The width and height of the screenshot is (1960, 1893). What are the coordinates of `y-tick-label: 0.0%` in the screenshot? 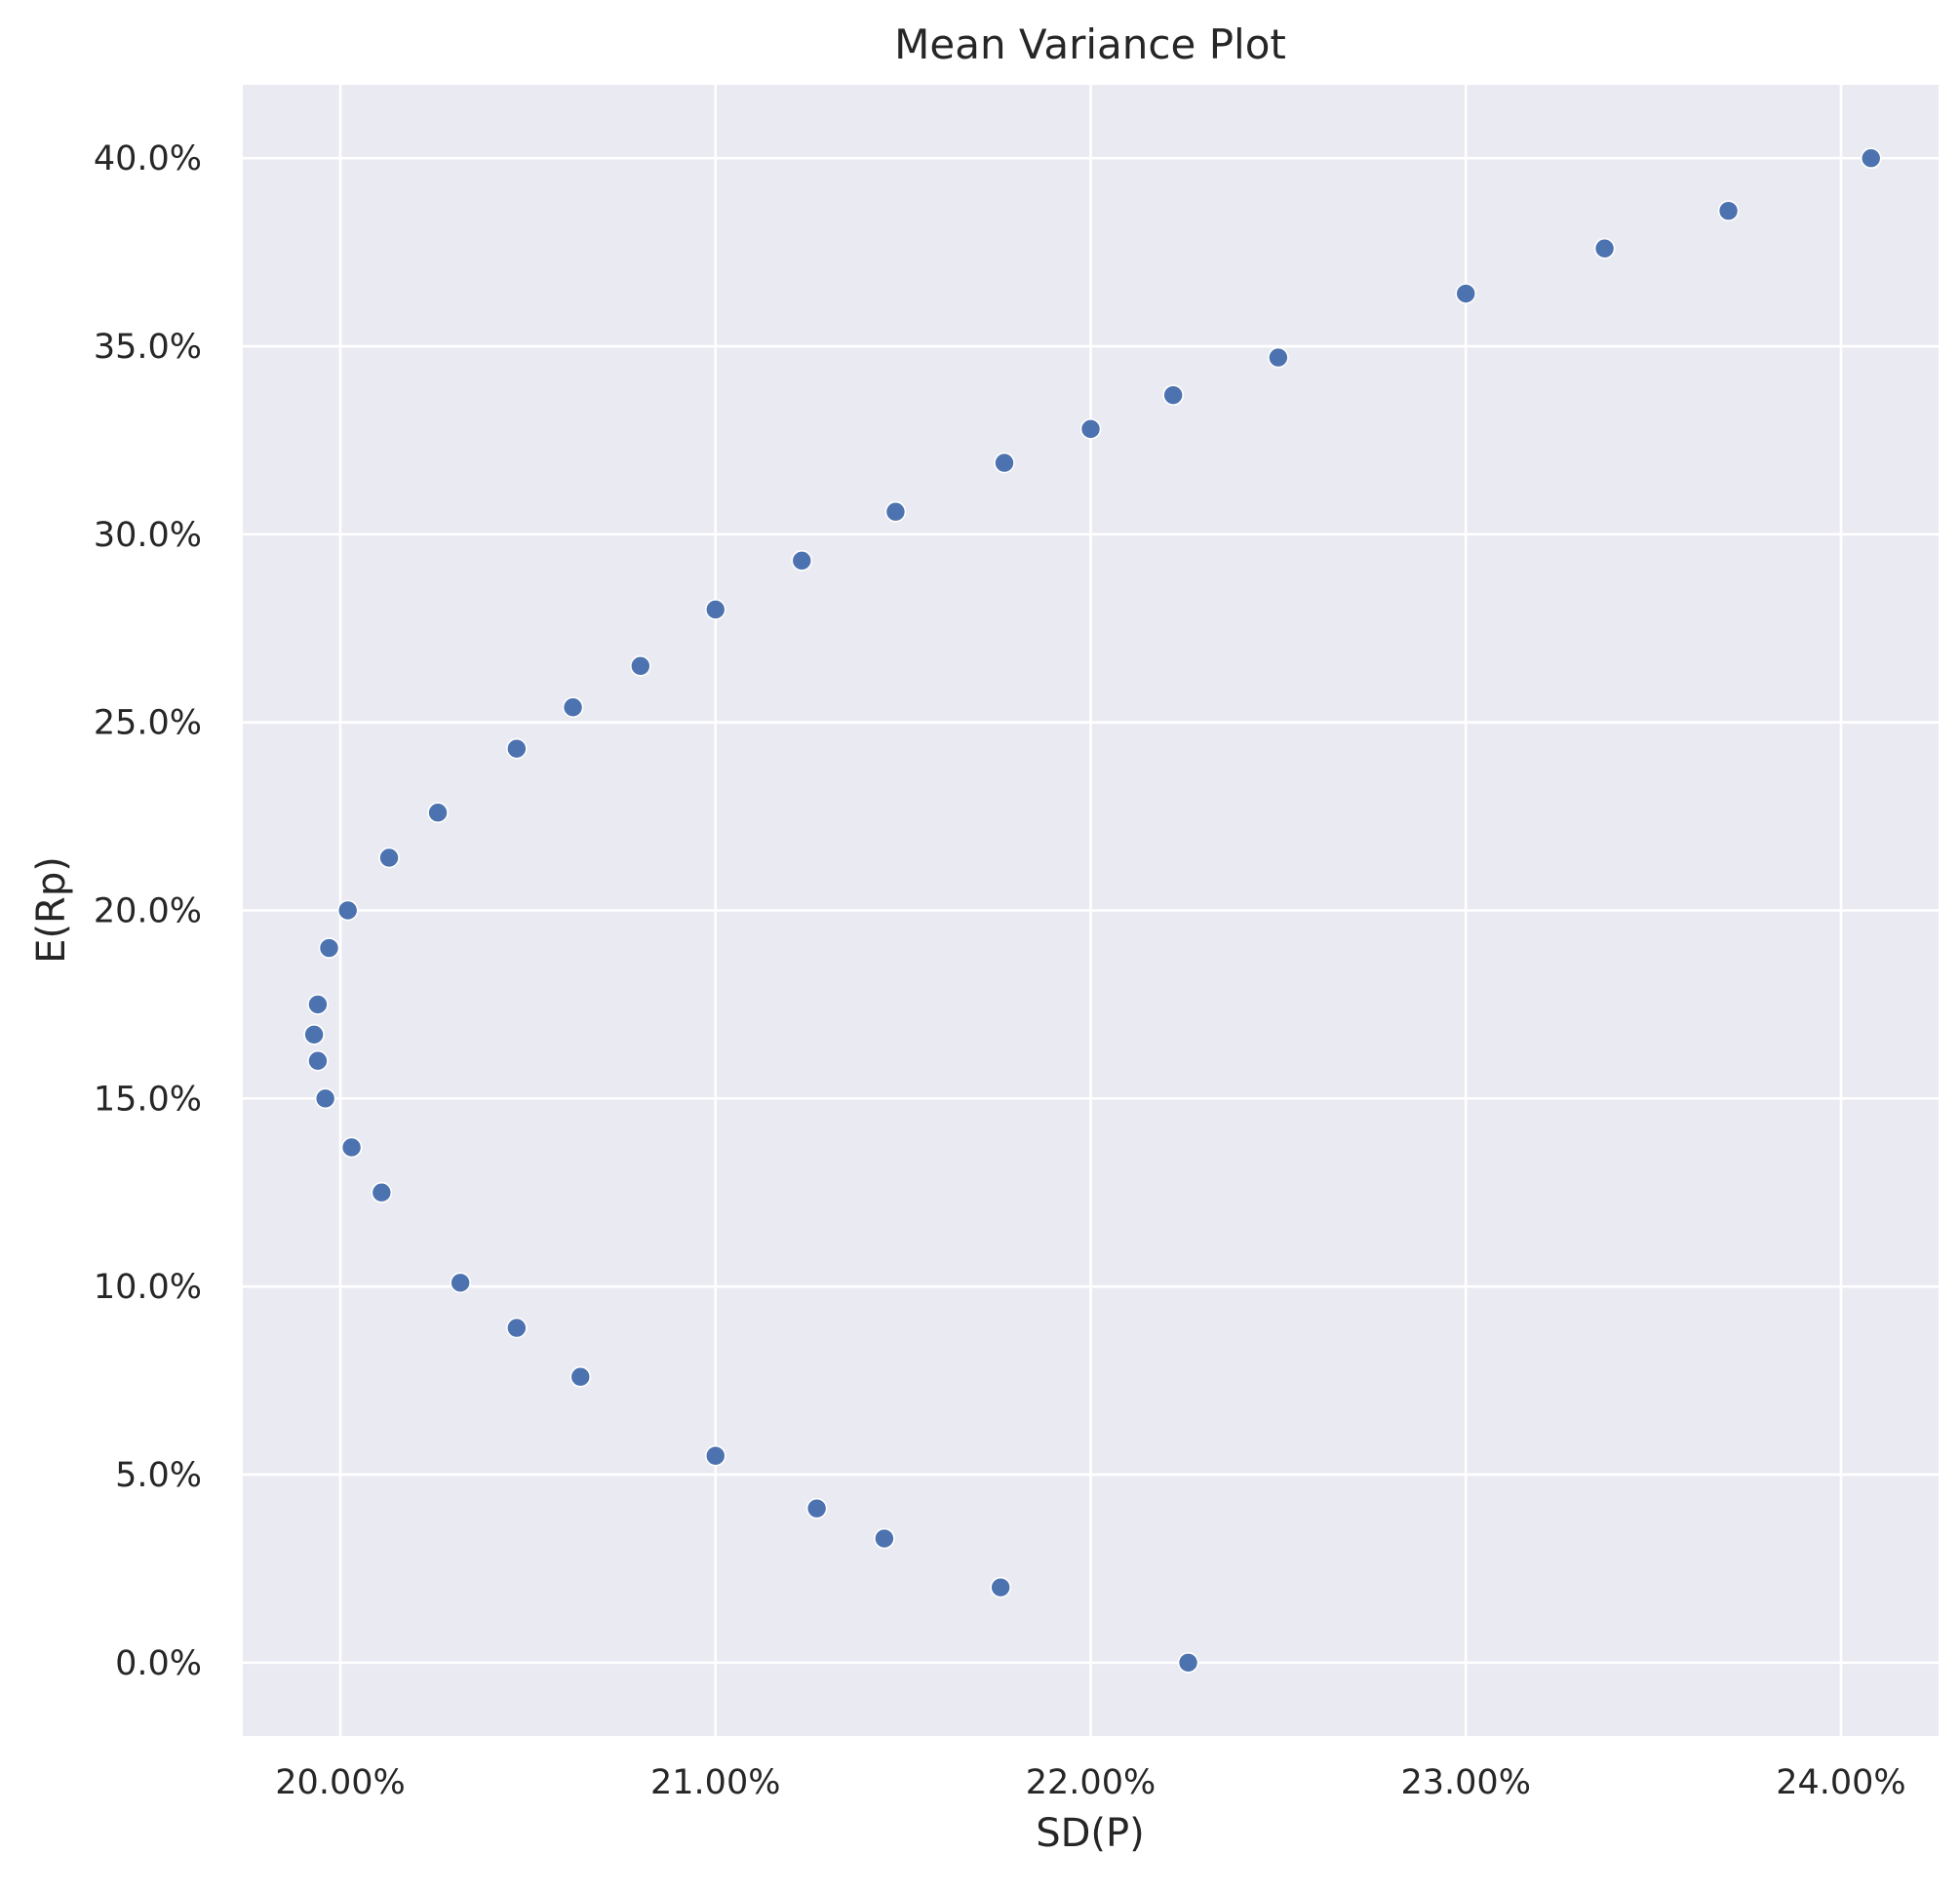 It's located at (158, 1663).